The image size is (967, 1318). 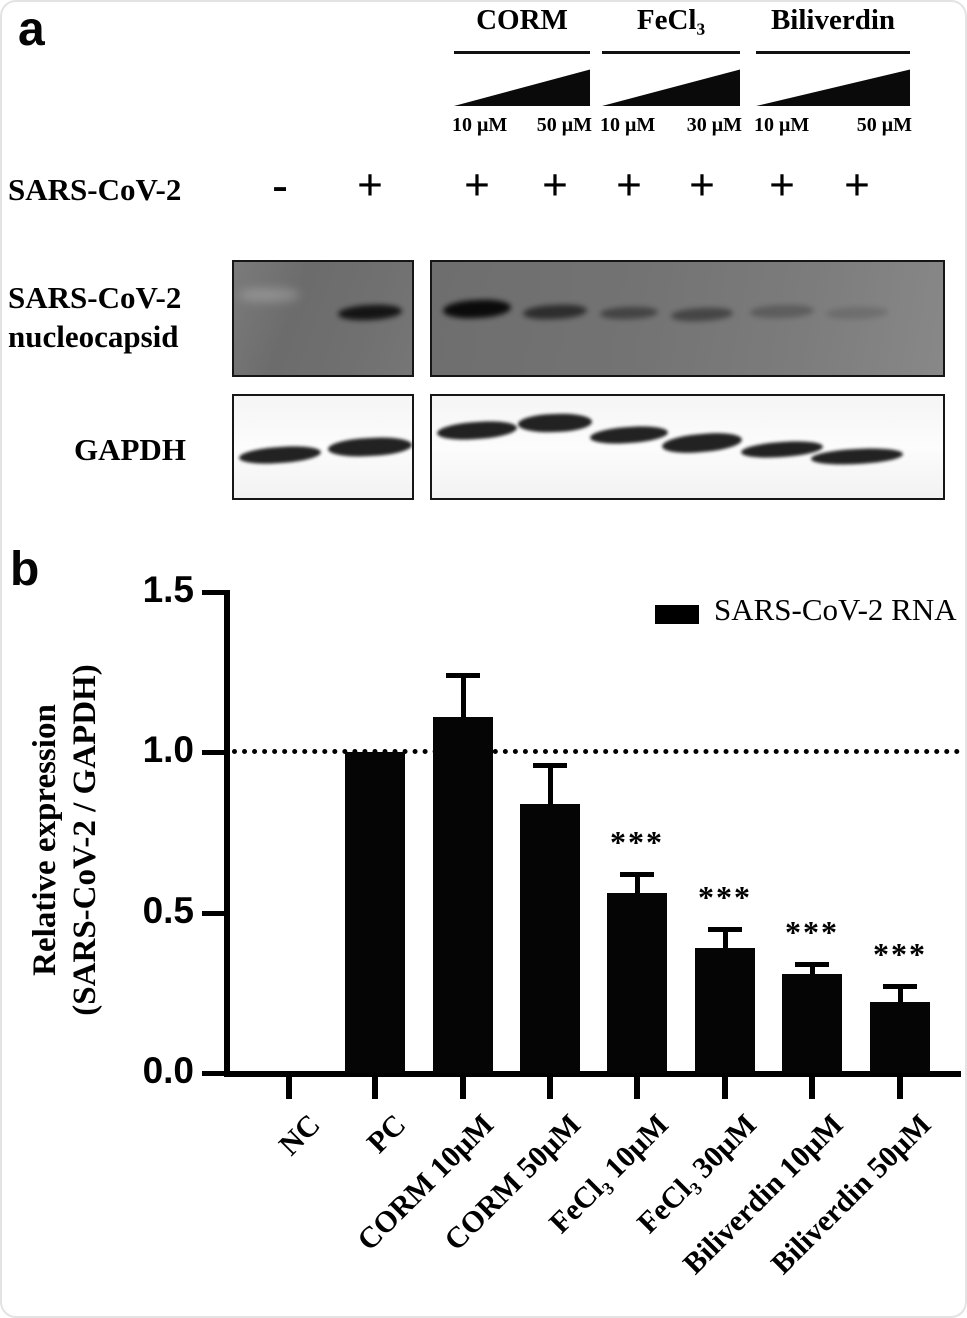 What do you see at coordinates (833, 76) in the screenshot?
I see `treatment-group-biliverdin: Biliverdin 10 μM 50 μM` at bounding box center [833, 76].